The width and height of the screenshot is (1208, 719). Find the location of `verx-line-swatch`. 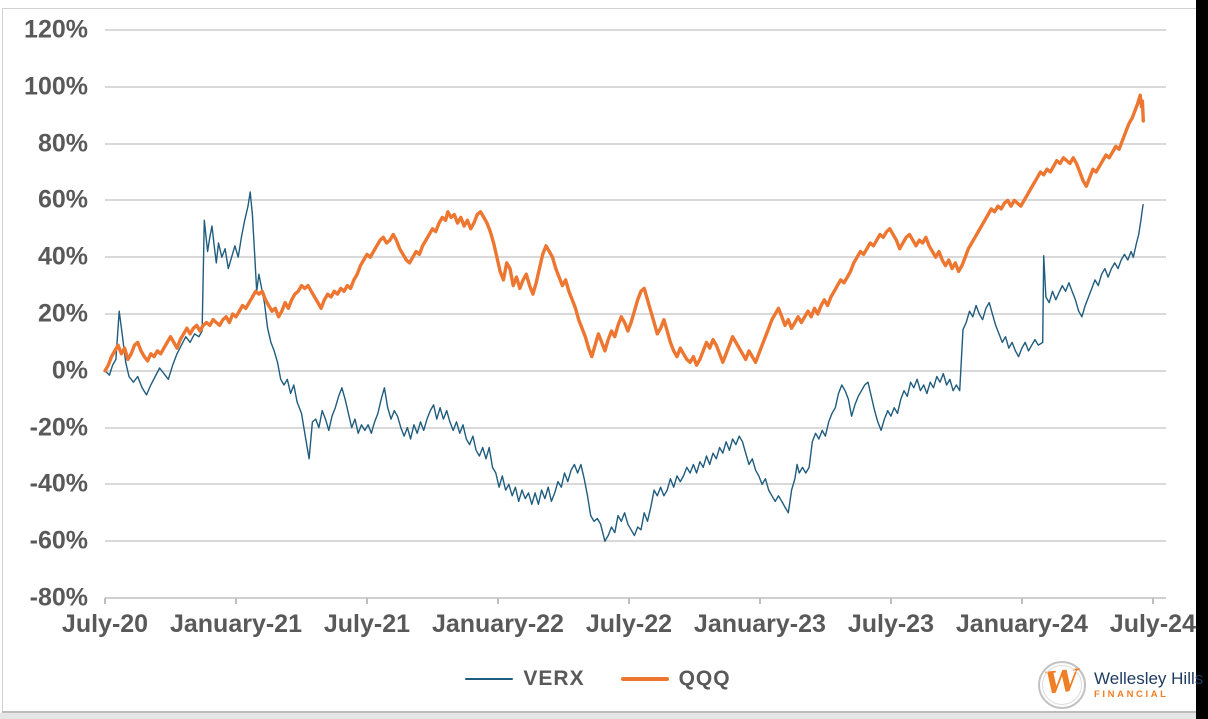

verx-line-swatch is located at coordinates (489, 679).